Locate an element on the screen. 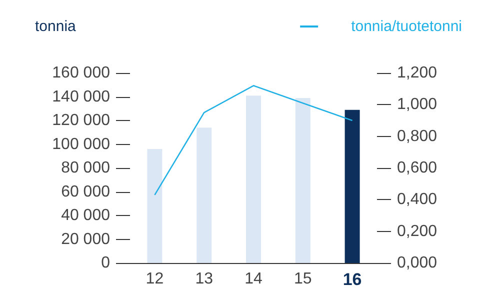 Image resolution: width=495 pixels, height=299 pixels. line-series is located at coordinates (253, 140).